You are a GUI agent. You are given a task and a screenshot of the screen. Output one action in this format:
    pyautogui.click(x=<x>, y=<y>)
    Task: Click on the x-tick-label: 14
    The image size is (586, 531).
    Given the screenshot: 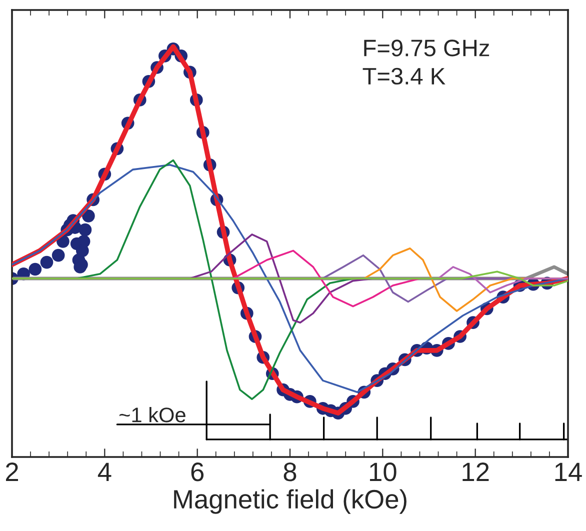 What is the action you would take?
    pyautogui.click(x=568, y=471)
    